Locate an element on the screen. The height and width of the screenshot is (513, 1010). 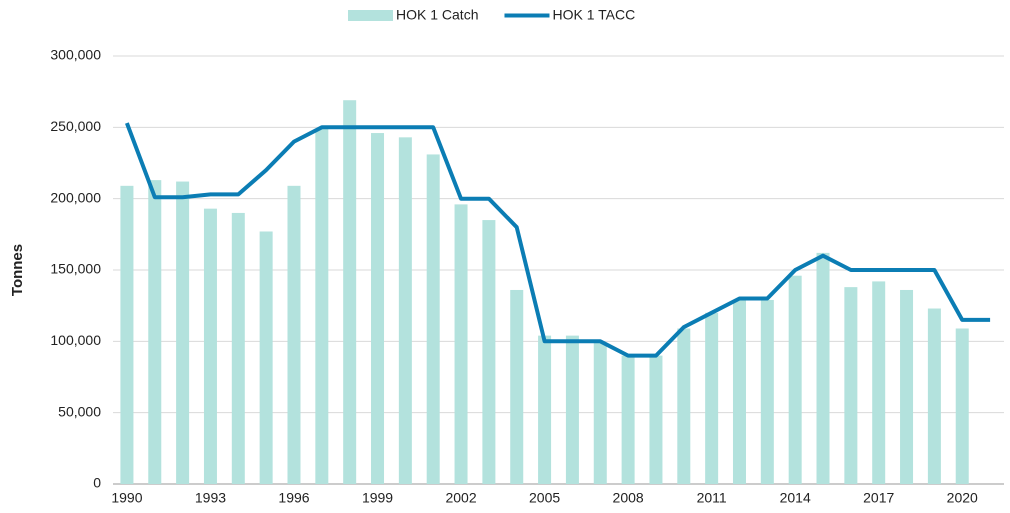
legend-swatch is located at coordinates (370, 15).